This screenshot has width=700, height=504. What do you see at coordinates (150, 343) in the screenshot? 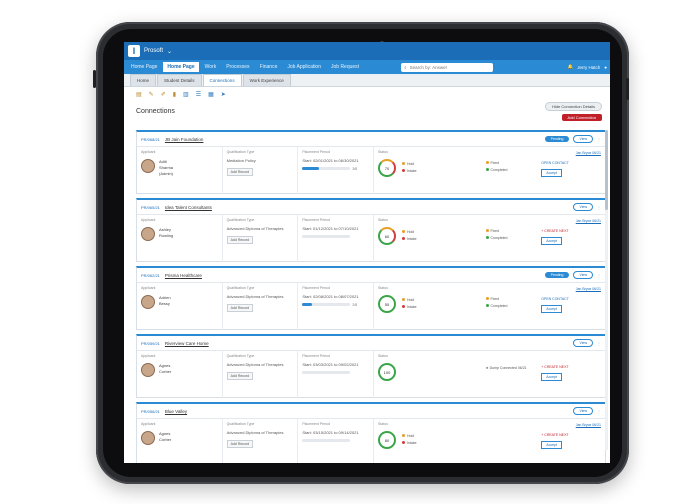
I see `card-code: PR/059/21` at bounding box center [150, 343].